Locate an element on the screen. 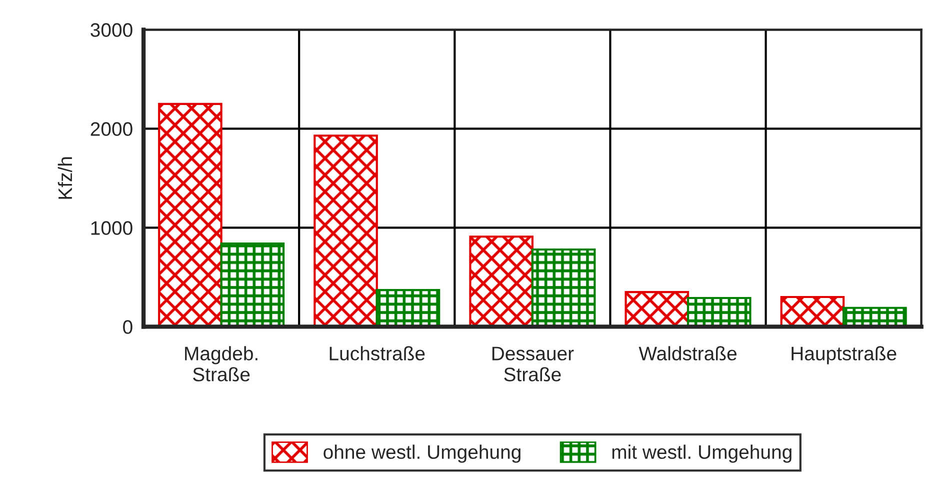 This screenshot has width=926, height=495. x-tick-label: Hauptstraße is located at coordinates (844, 355).